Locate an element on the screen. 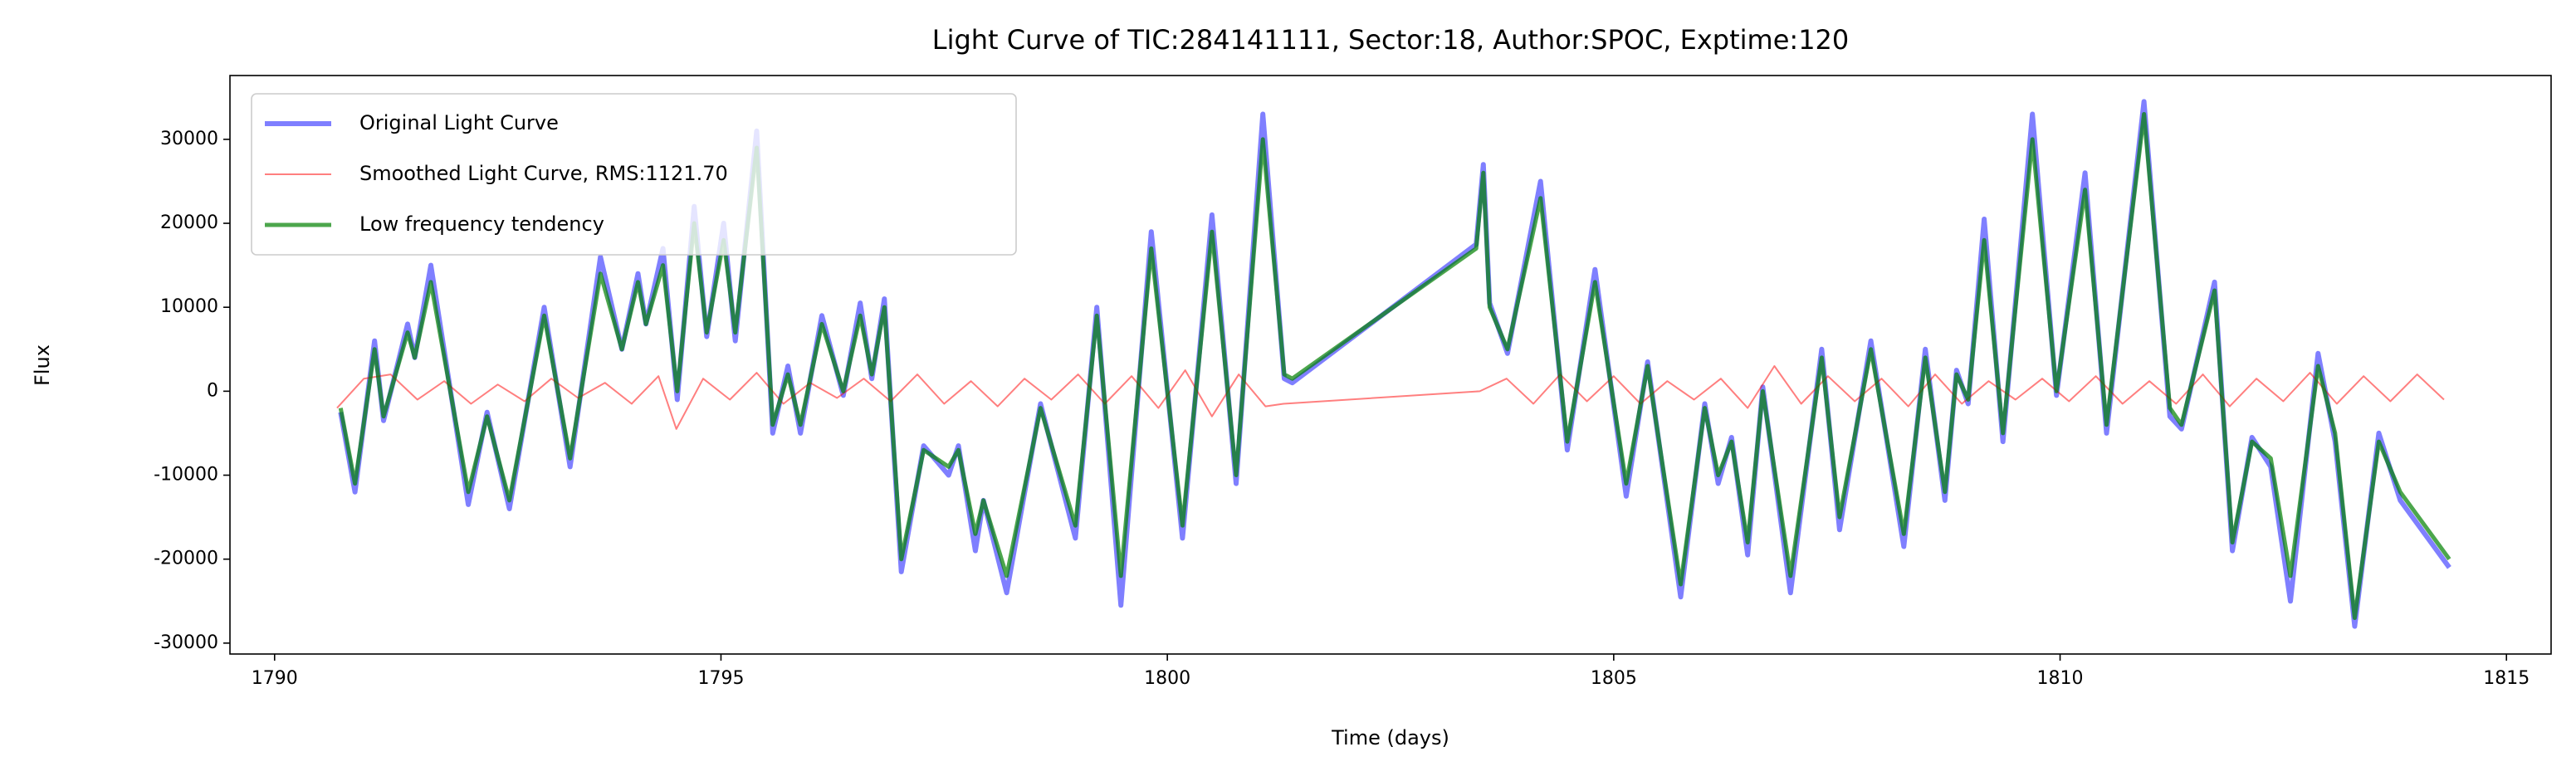  y-tick-label: -20000 is located at coordinates (186, 559).